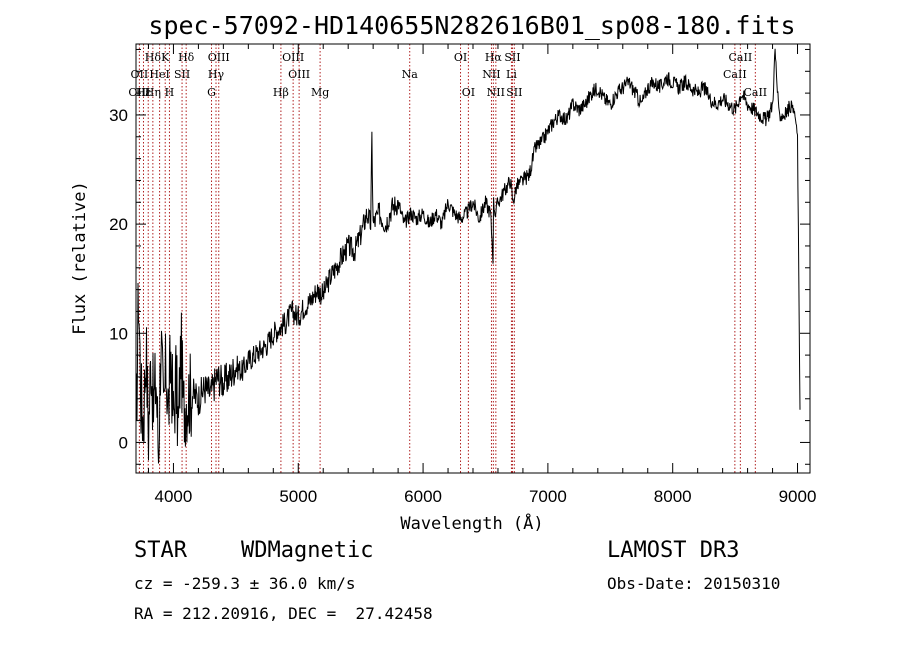  I want to click on line-label-18: OIII, so click(139, 92).